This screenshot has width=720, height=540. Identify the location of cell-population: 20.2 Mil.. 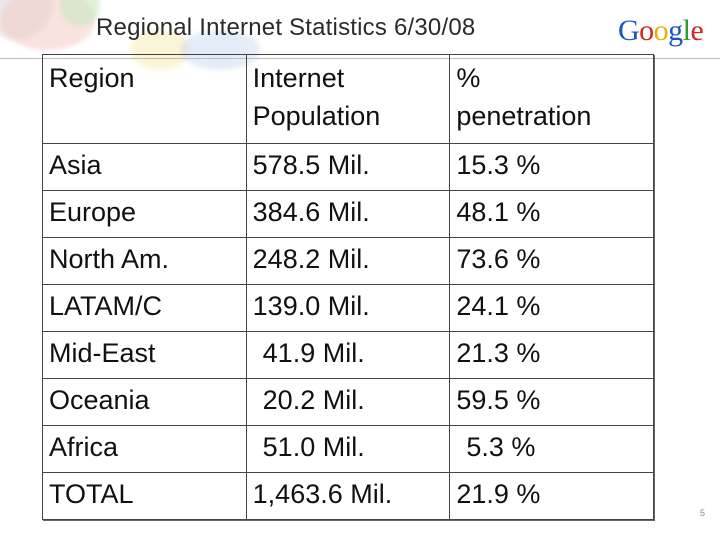
(348, 402).